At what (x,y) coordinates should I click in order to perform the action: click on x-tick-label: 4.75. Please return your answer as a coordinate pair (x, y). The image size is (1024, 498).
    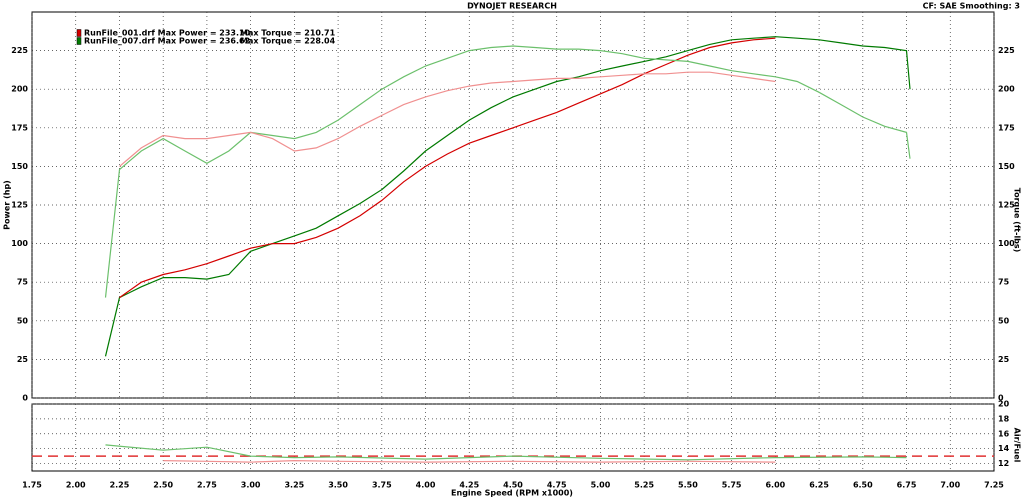
    Looking at the image, I should click on (557, 485).